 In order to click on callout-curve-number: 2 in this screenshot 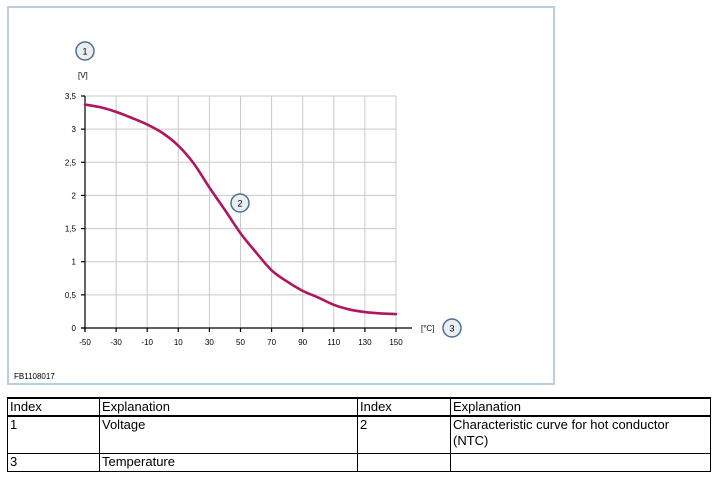, I will do `click(239, 204)`.